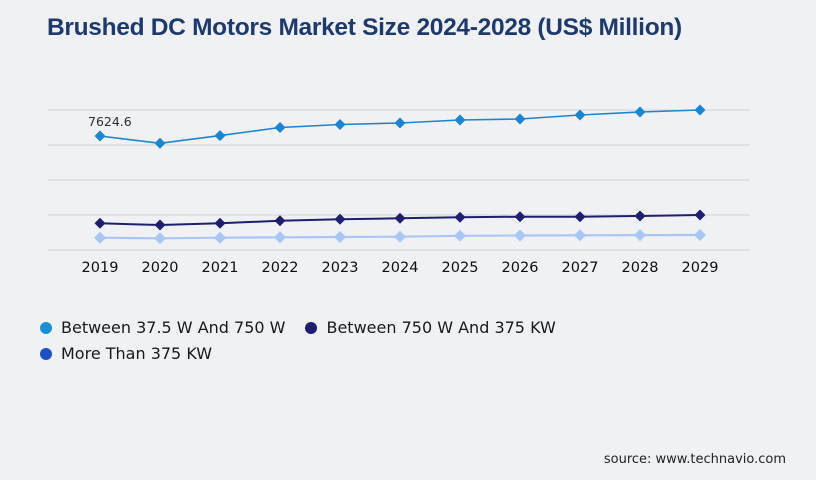 Image resolution: width=816 pixels, height=480 pixels. I want to click on x-axis-label: 2021, so click(220, 268).